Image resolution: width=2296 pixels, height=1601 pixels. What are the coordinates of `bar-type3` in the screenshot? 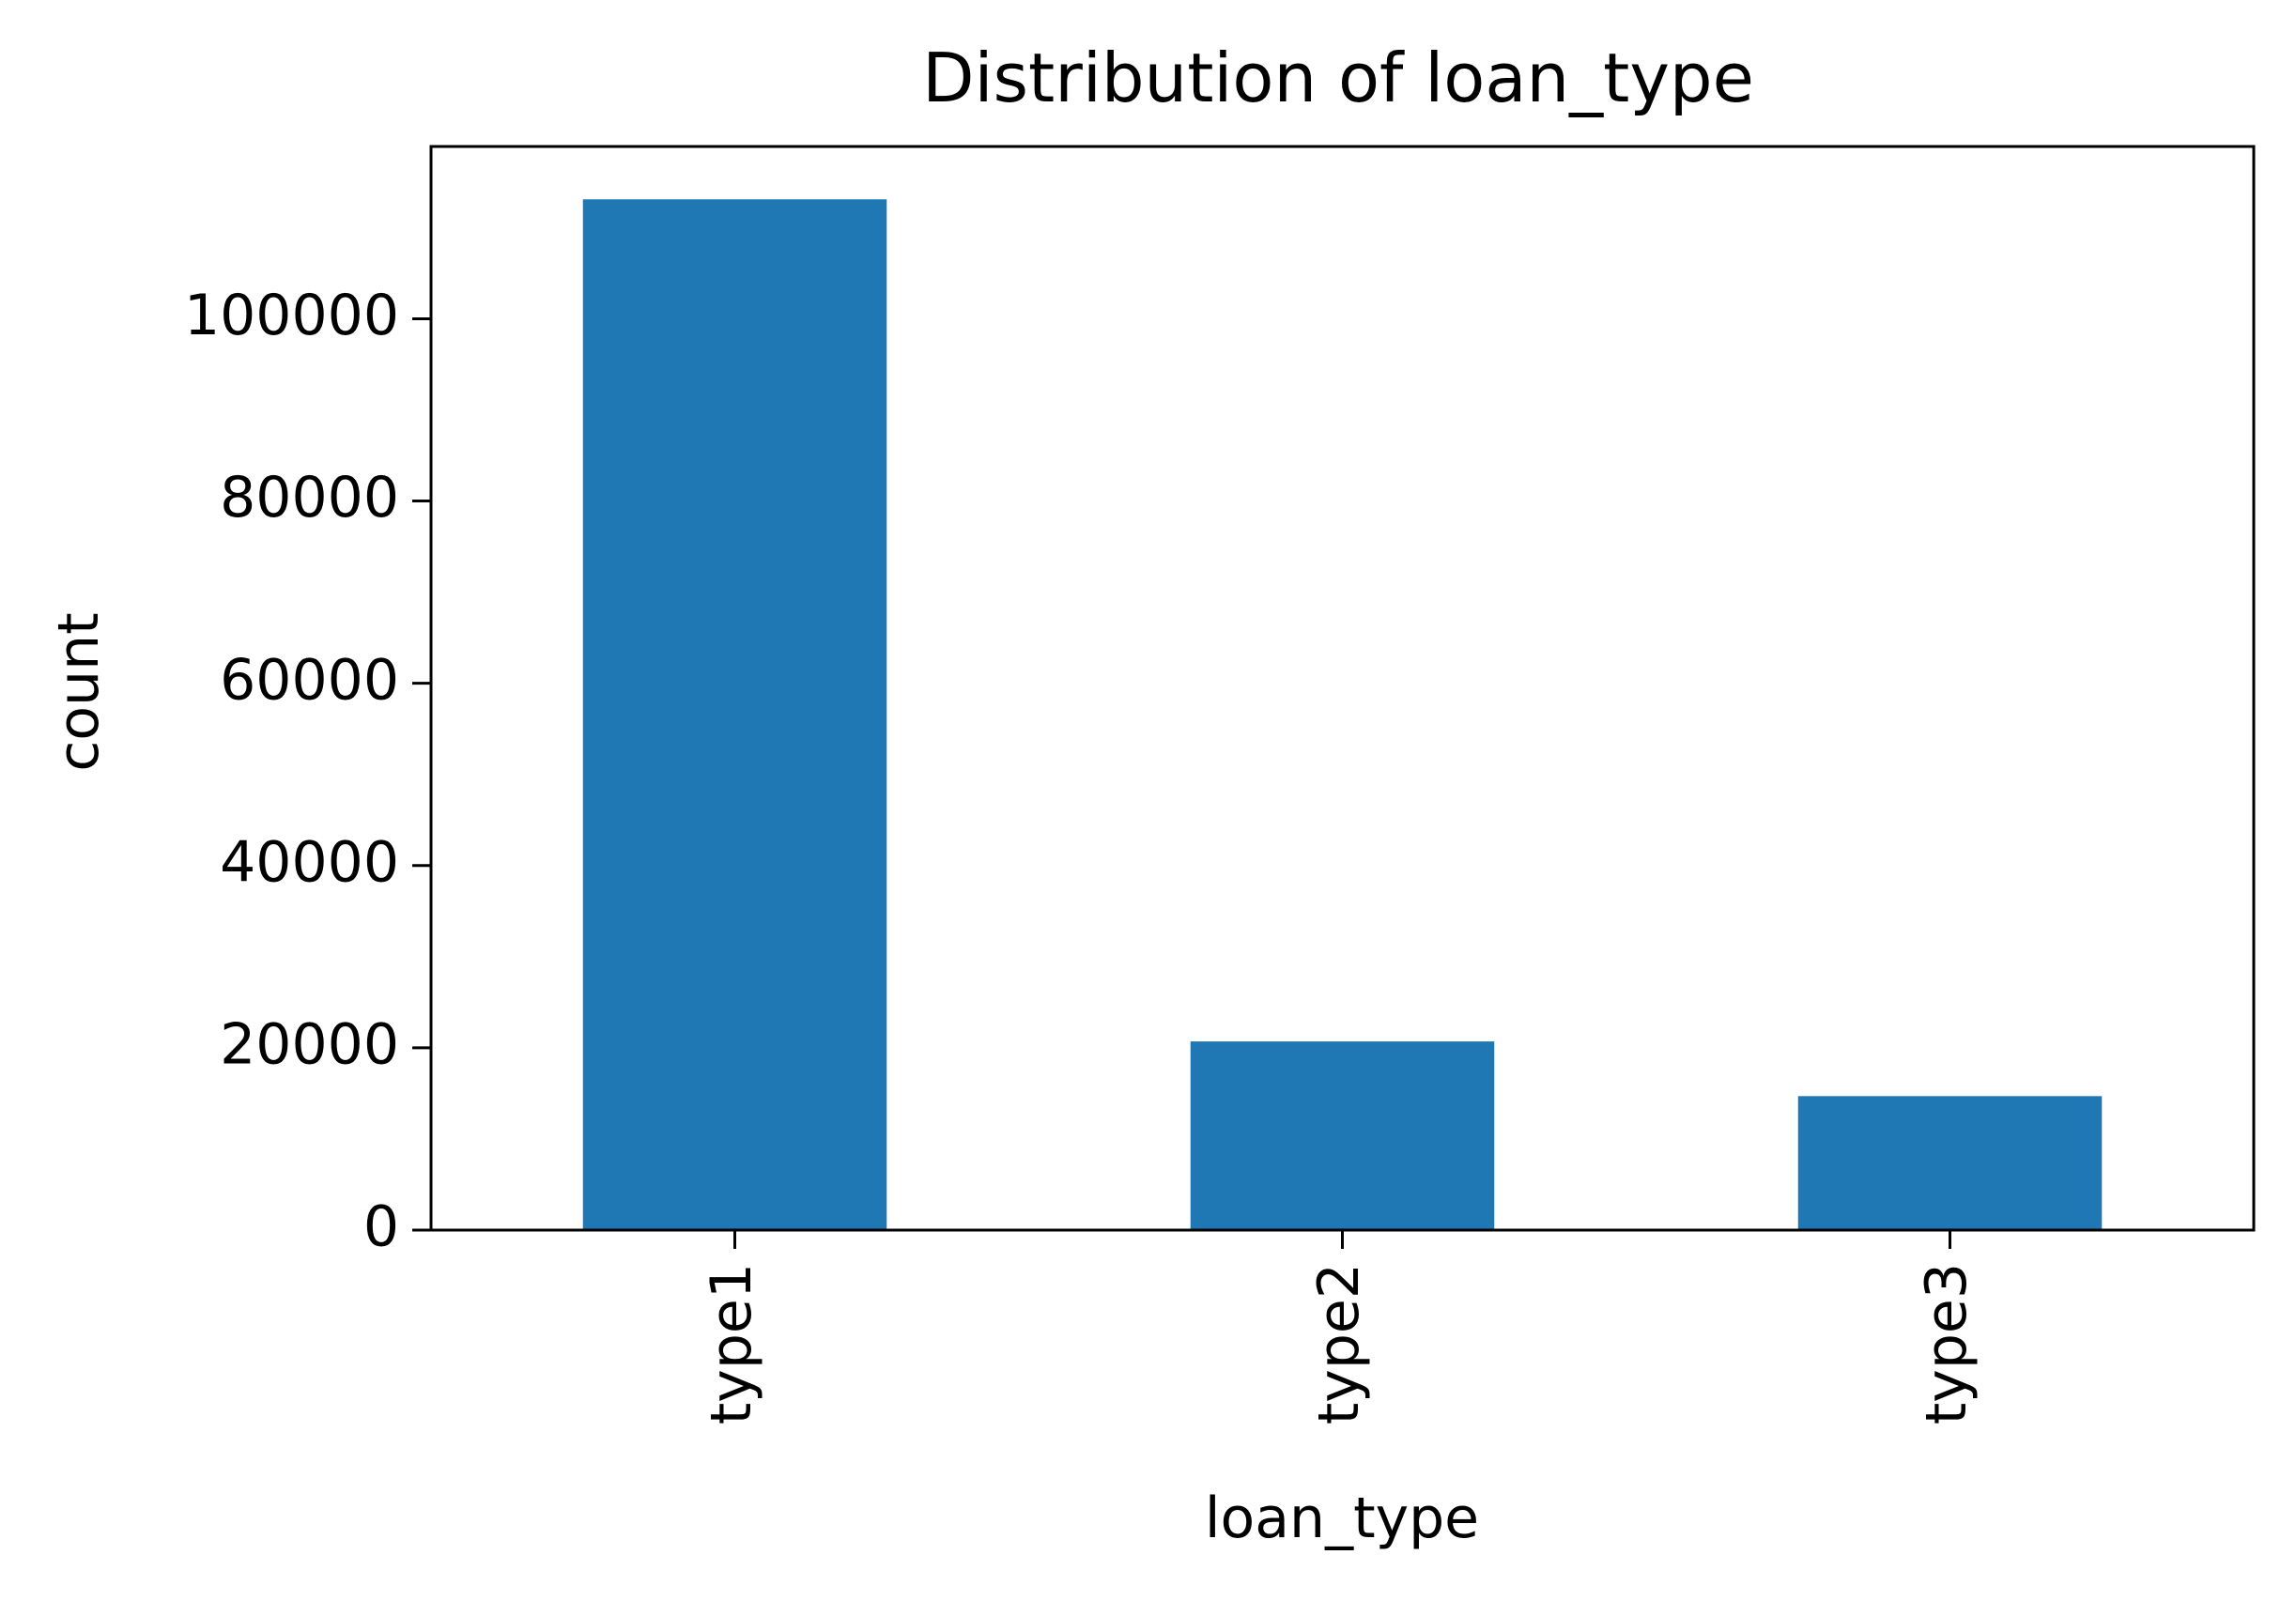 It's located at (1950, 1163).